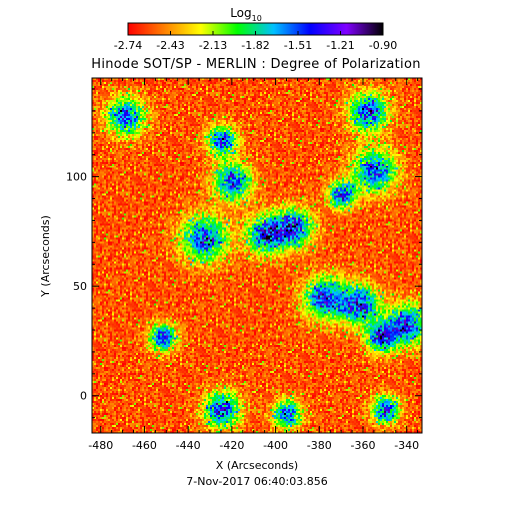 The height and width of the screenshot is (512, 512). Describe the element at coordinates (188, 445) in the screenshot. I see `x-tick-label: -440` at that location.